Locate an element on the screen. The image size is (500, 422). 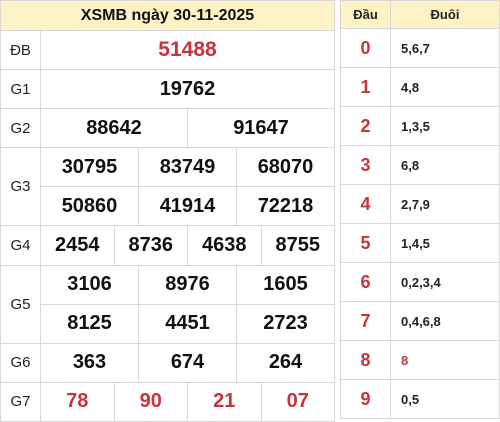
prize-row-g3: 50860 41914 72218 is located at coordinates (168, 206).